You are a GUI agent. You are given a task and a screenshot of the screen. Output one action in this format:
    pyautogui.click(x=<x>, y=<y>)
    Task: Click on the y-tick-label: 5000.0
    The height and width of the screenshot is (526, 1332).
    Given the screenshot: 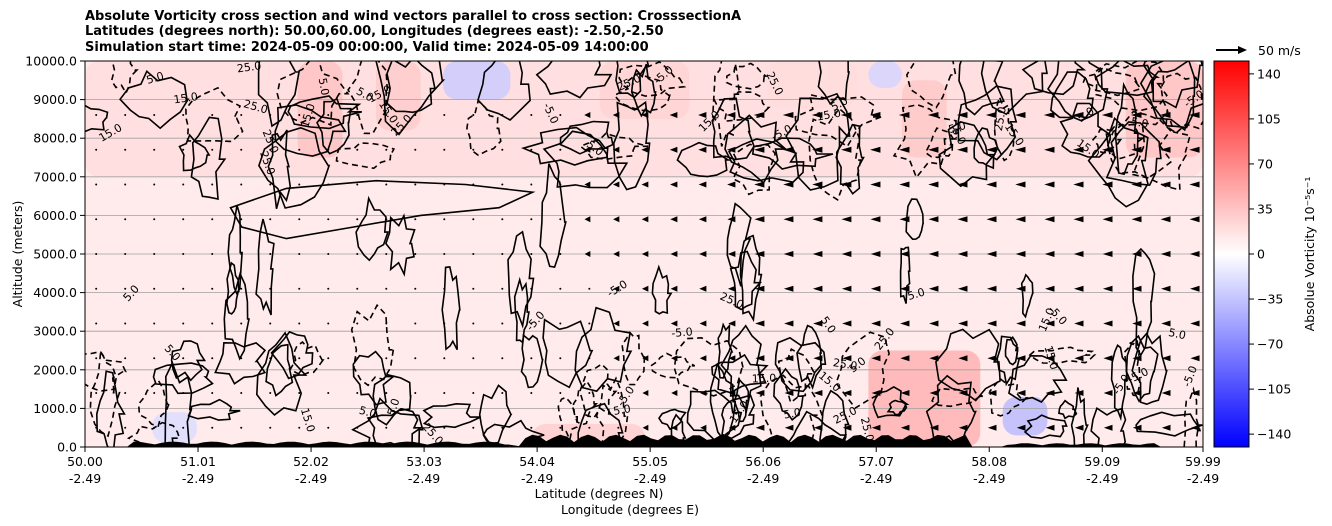 What is the action you would take?
    pyautogui.click(x=55, y=254)
    